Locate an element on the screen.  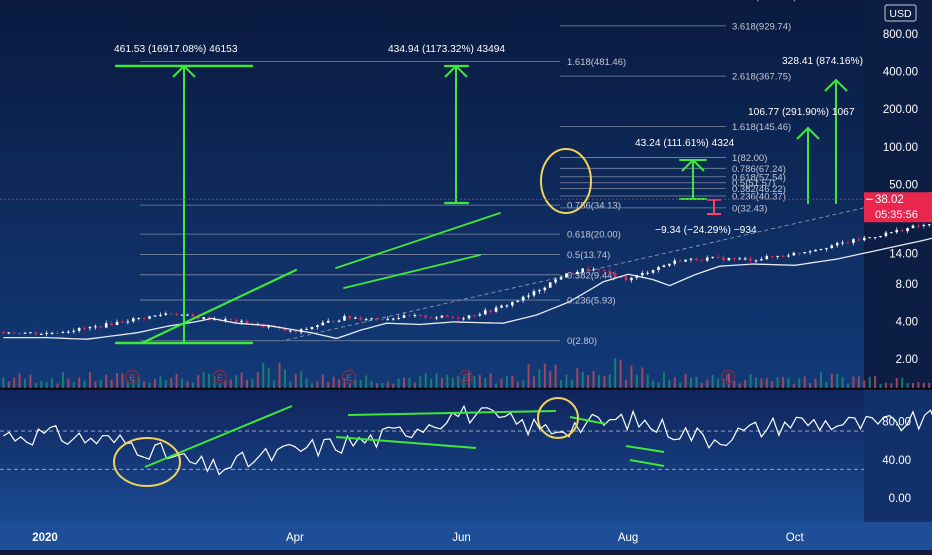
fib-right-label: 4.236(1610.94) is located at coordinates (764, 1).